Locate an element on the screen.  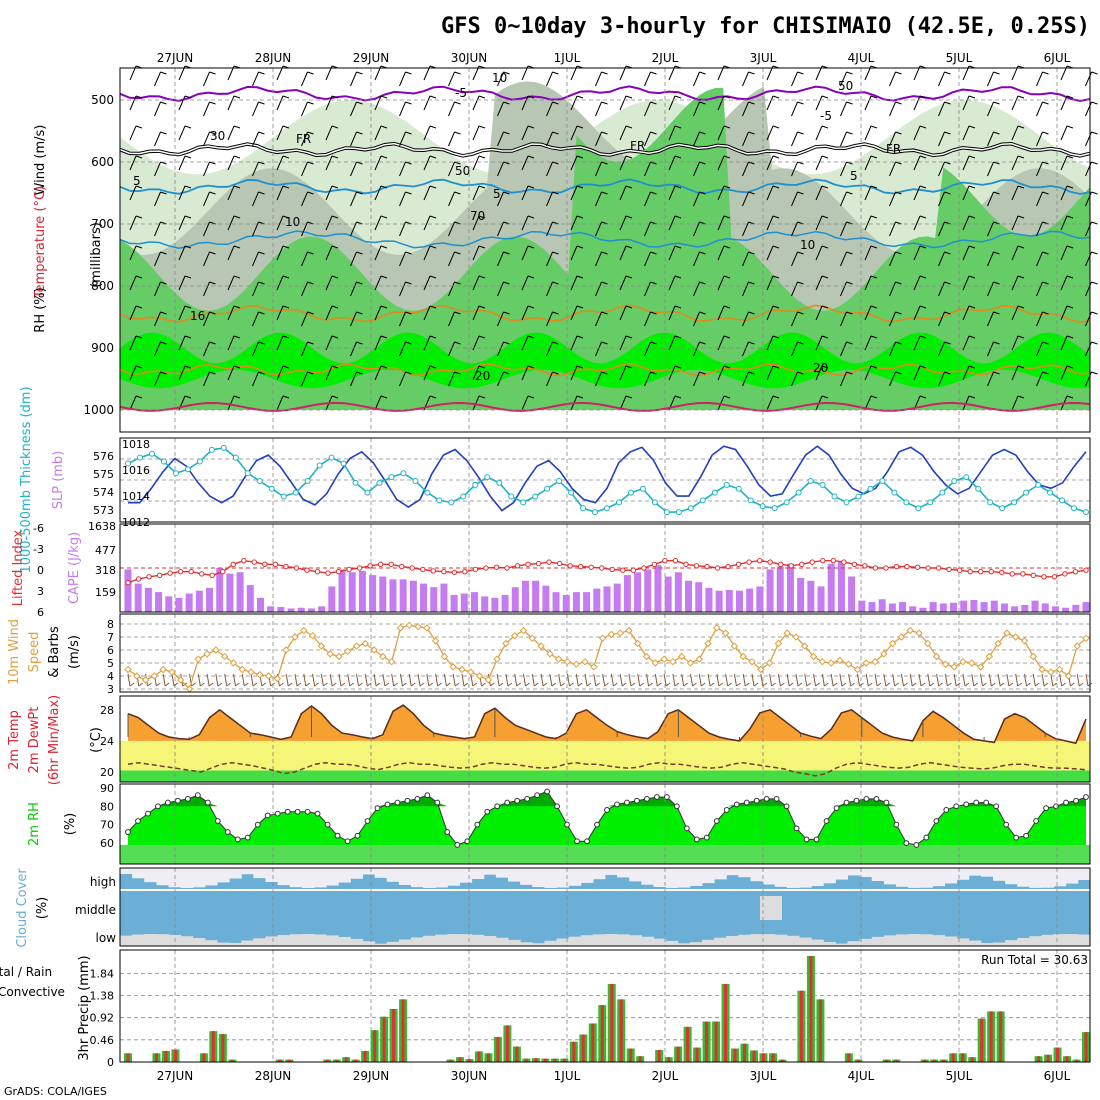
li-tick: 6 is located at coordinates (40, 612).